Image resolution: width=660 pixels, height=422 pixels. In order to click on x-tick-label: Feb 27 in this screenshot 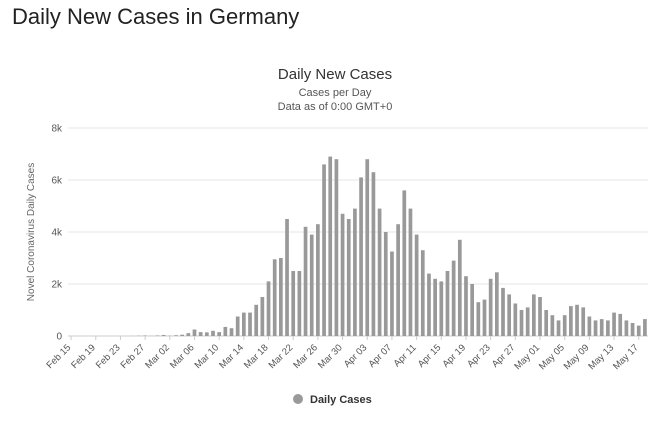, I will do `click(133, 356)`.